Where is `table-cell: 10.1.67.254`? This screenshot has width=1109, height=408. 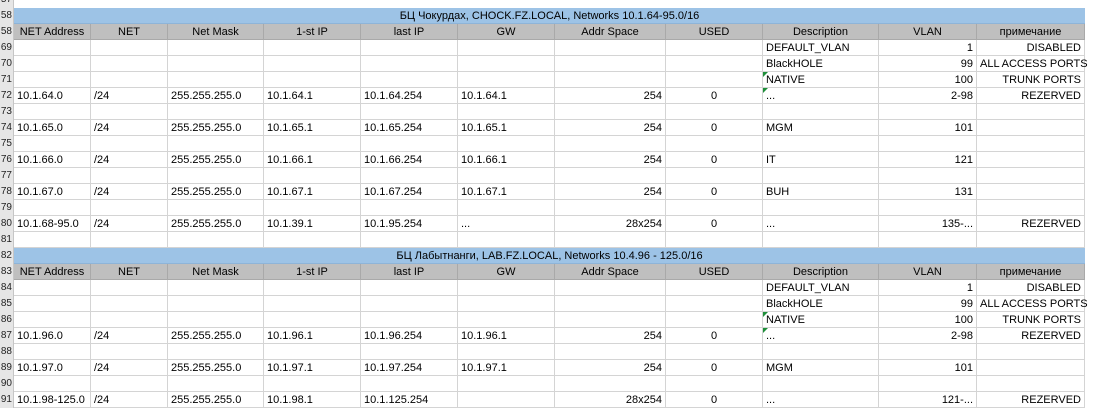
table-cell: 10.1.67.254 is located at coordinates (409, 192).